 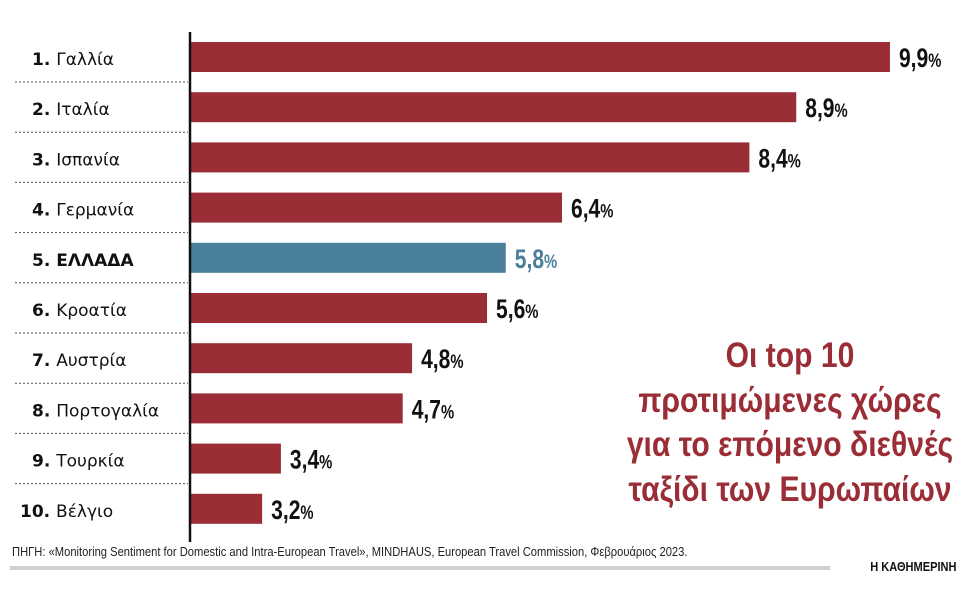 I want to click on footer-rule, so click(x=420, y=568).